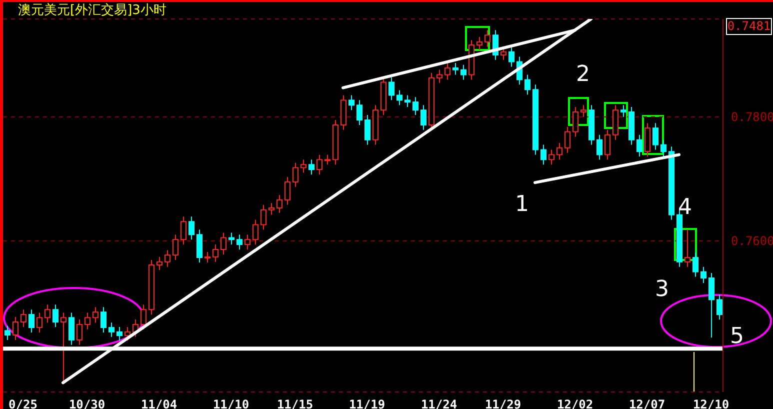  What do you see at coordinates (685, 208) in the screenshot?
I see `annotation: 4` at bounding box center [685, 208].